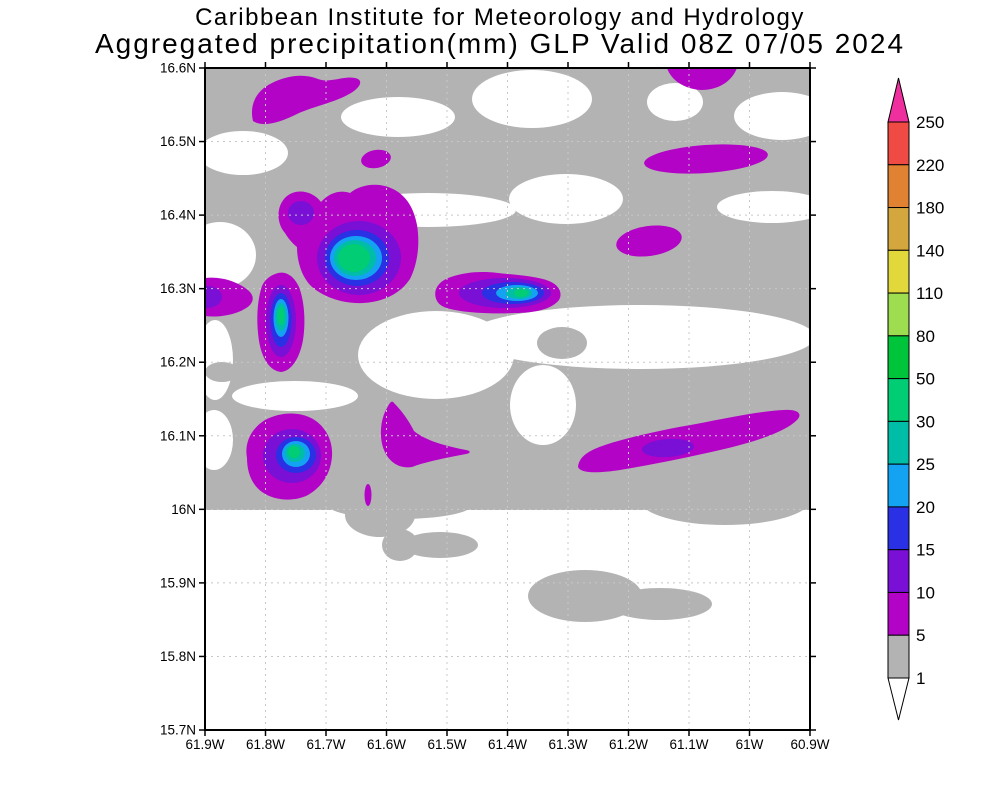  I want to click on precip-cell-16.08N-61.75W, so click(289, 456).